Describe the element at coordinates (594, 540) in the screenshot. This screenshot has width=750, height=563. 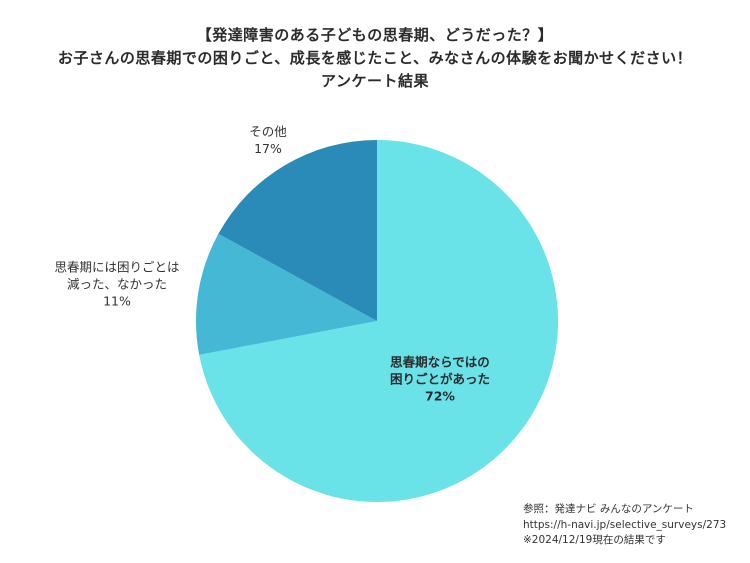
I see `date-note: ※2024/12/19現在の結果です` at that location.